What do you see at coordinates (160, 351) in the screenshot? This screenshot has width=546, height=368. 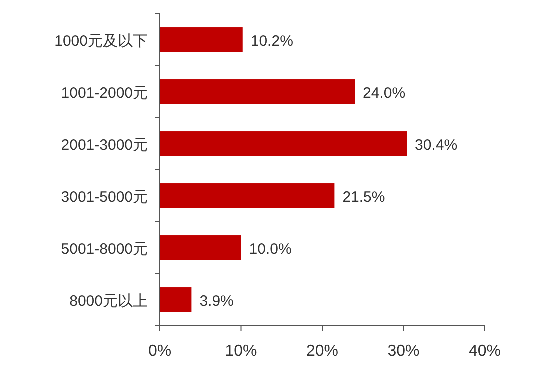 I see `x-tick-label: 0%` at bounding box center [160, 351].